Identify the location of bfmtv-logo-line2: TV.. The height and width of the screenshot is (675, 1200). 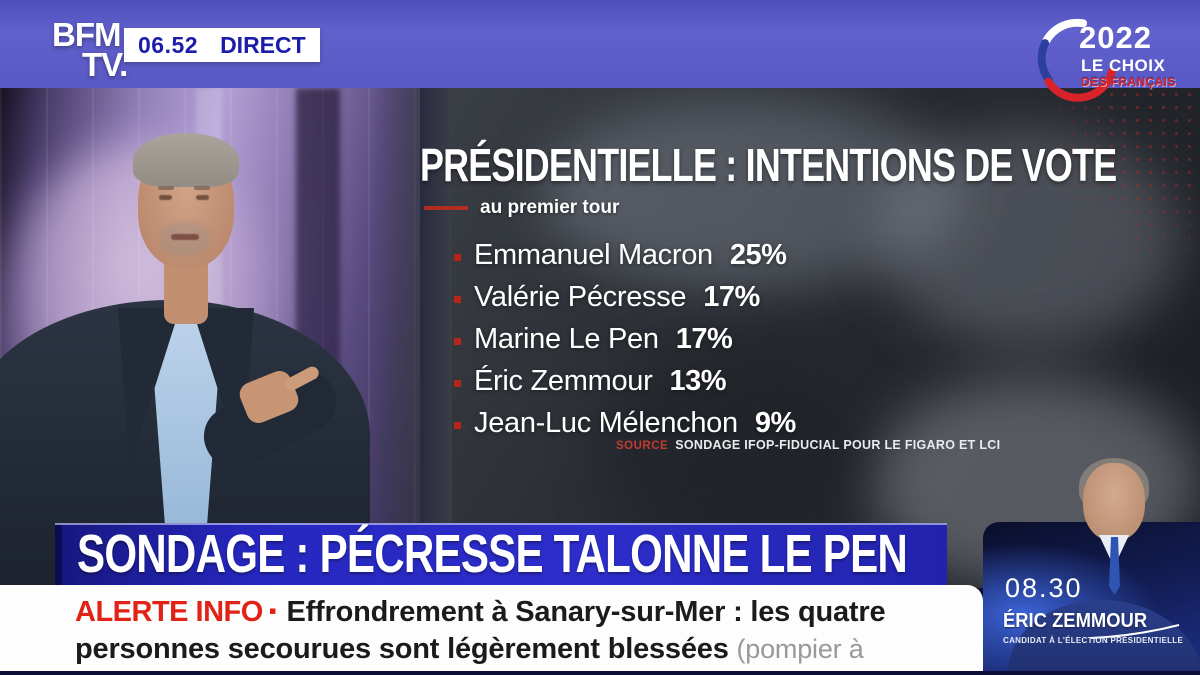
(105, 65).